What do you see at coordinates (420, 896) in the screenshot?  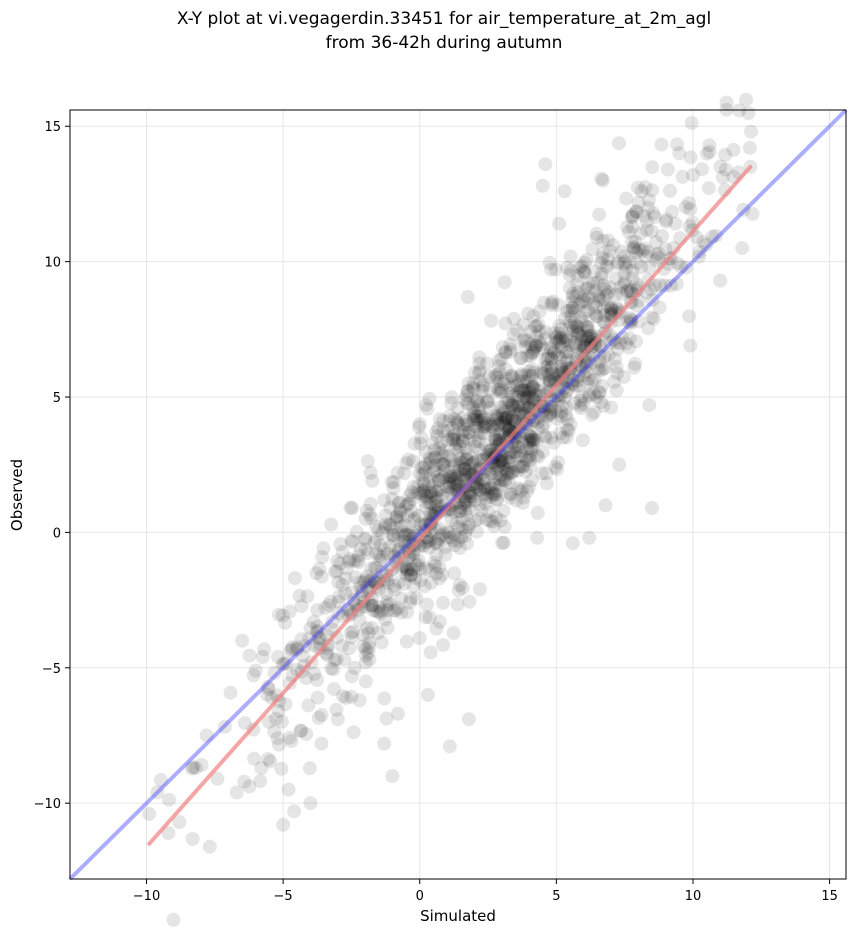 I see `x-tick-label: 0` at bounding box center [420, 896].